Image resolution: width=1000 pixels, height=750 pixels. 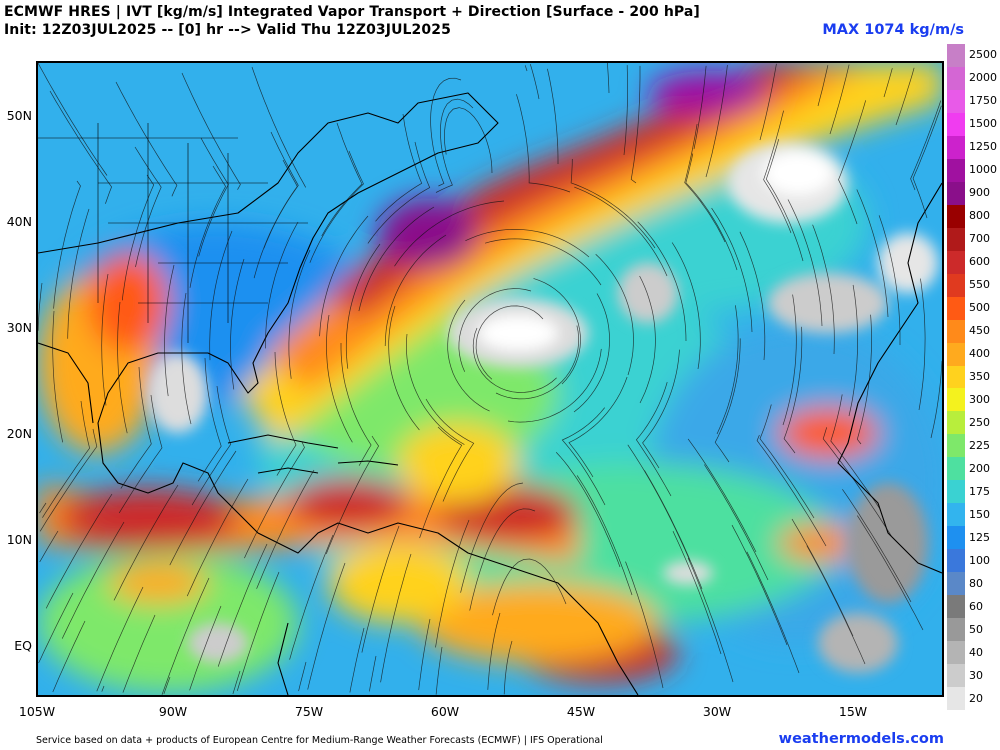 I want to click on ivt-colorbar, so click(x=956, y=377).